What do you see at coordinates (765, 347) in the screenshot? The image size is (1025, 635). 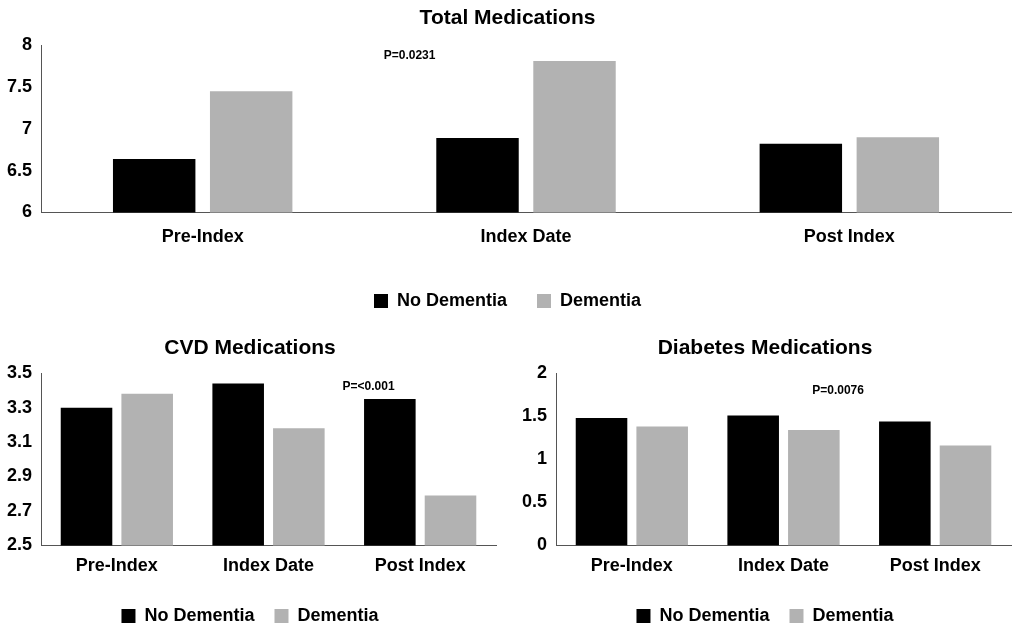 I see `chart-title: Diabetes Medications` at bounding box center [765, 347].